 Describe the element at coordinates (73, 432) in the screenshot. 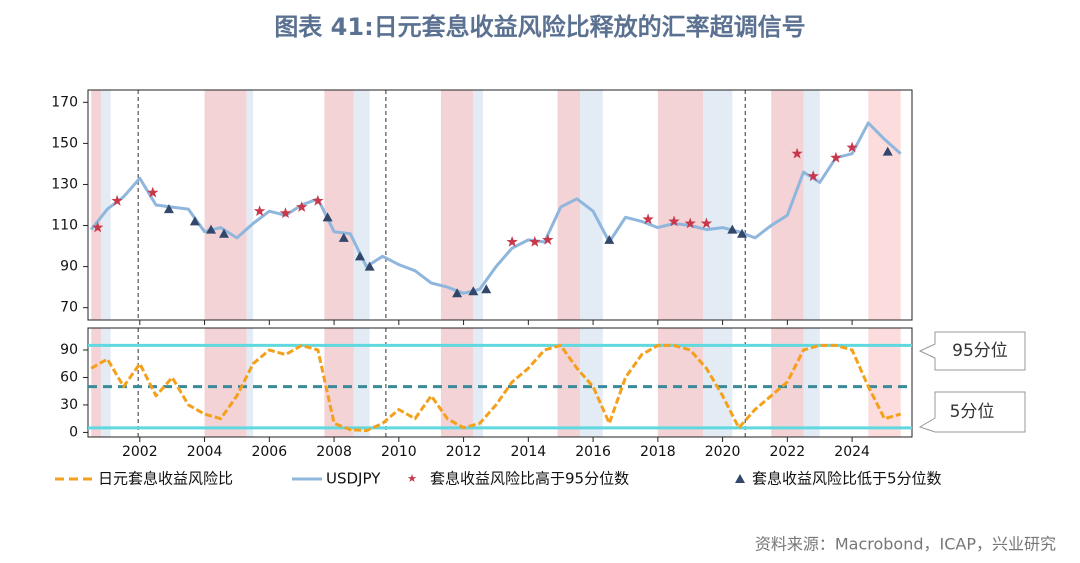

I see `y-tick-label: 0` at that location.